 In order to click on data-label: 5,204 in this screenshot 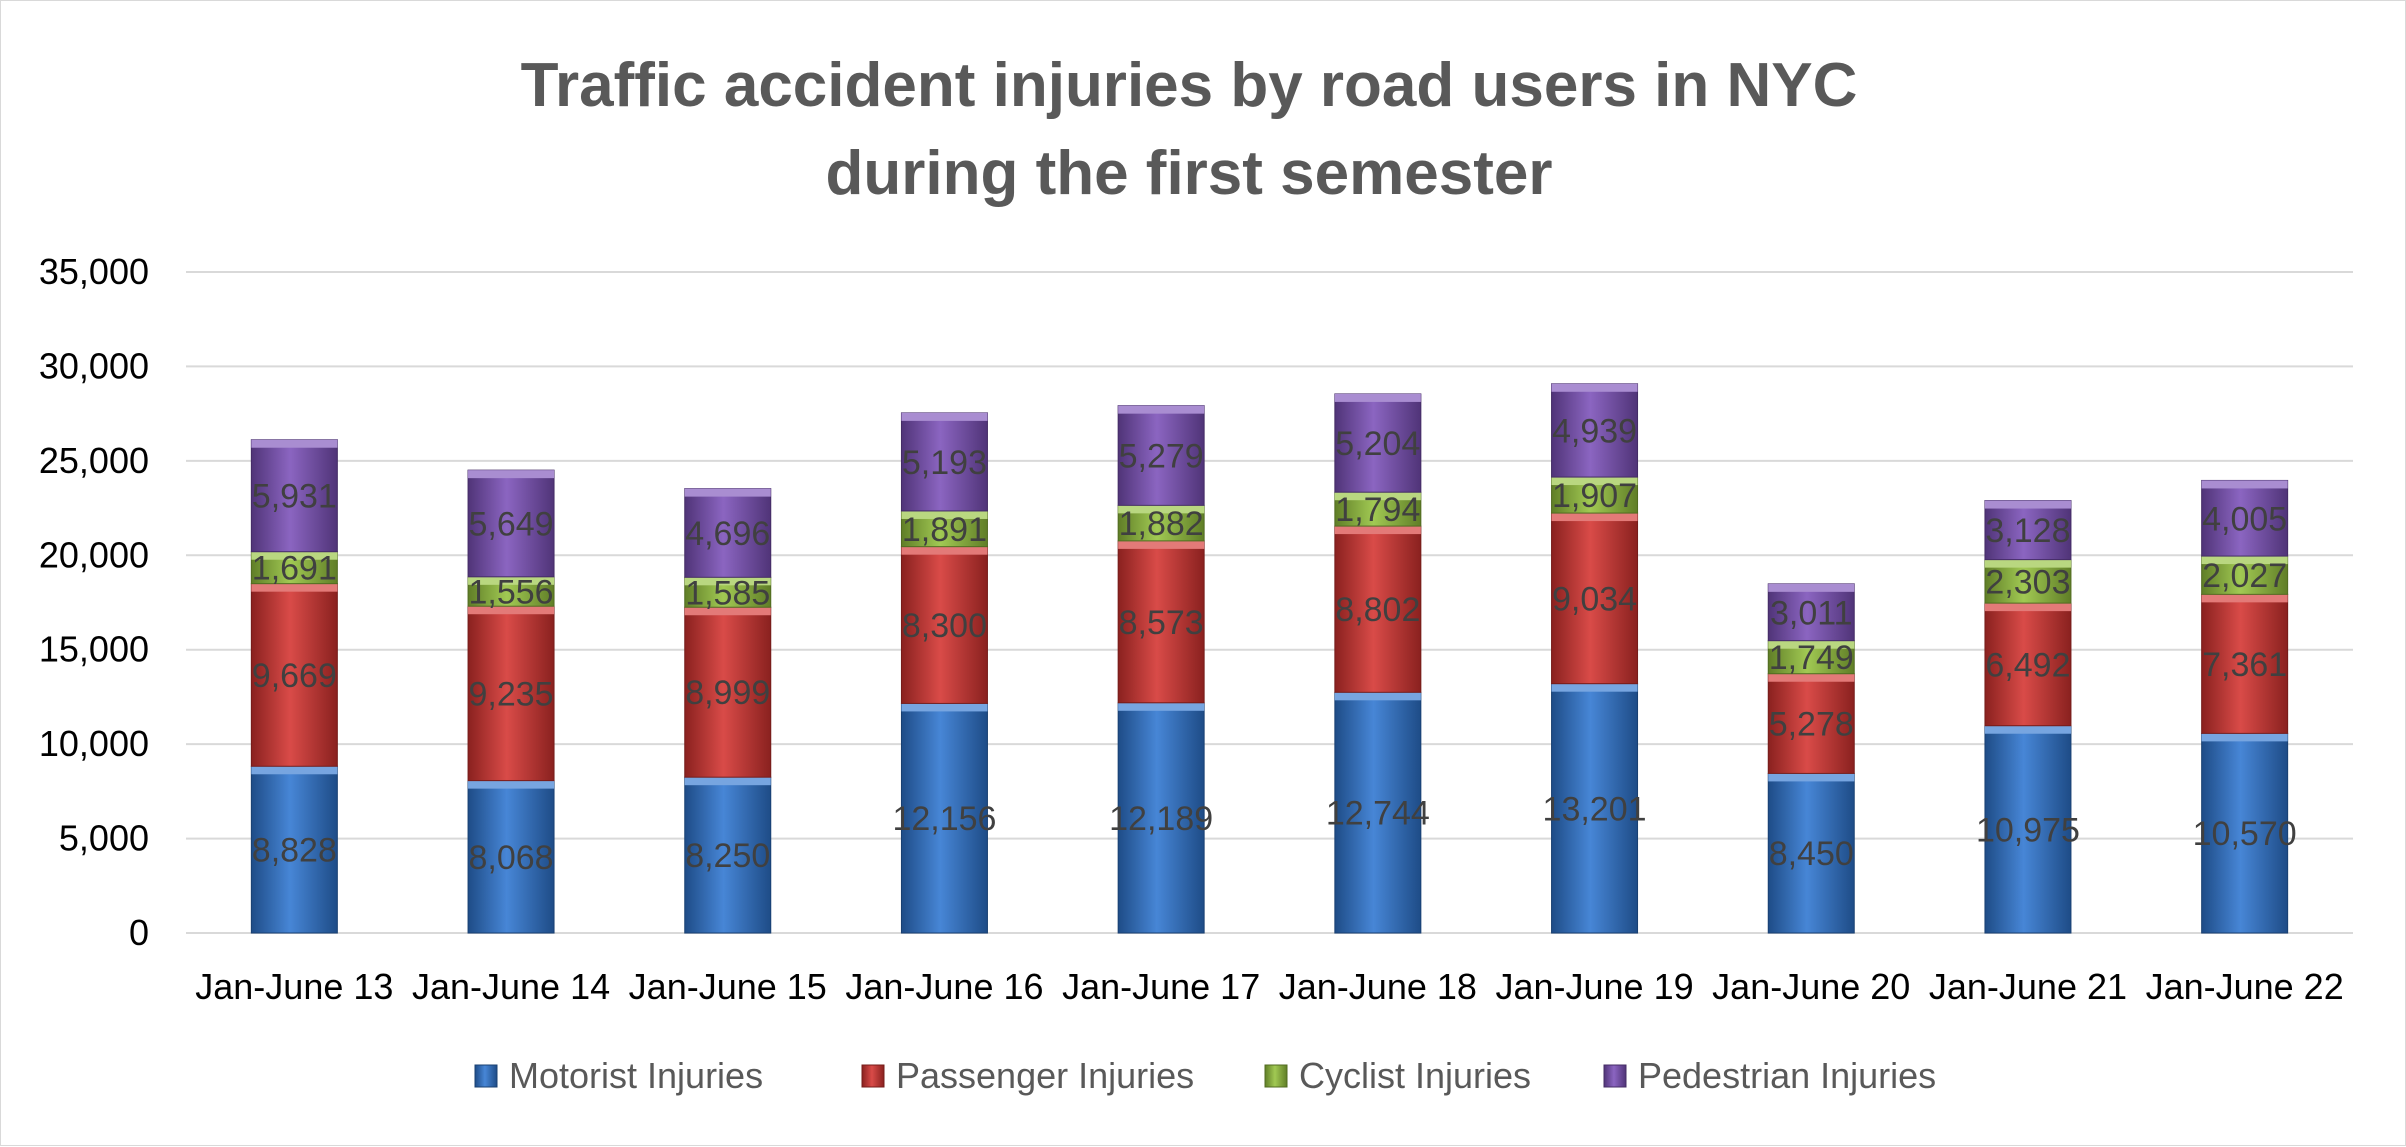, I will do `click(1377, 444)`.